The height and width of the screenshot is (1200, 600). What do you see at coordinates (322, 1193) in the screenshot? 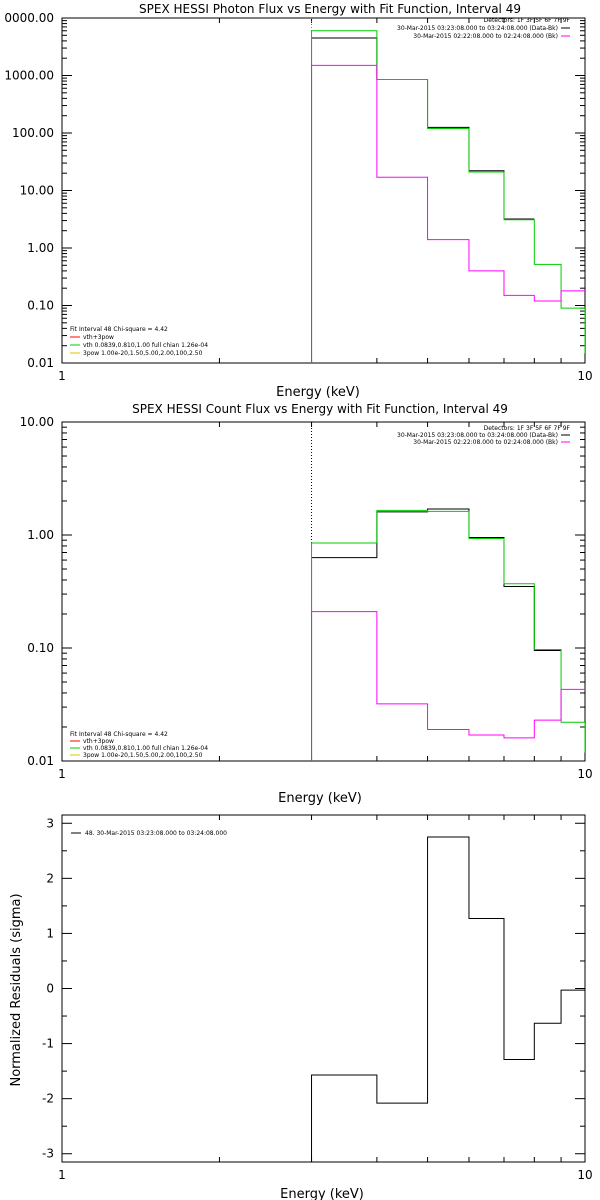
I see `residuals-x-axis-label: Energy (keV)` at bounding box center [322, 1193].